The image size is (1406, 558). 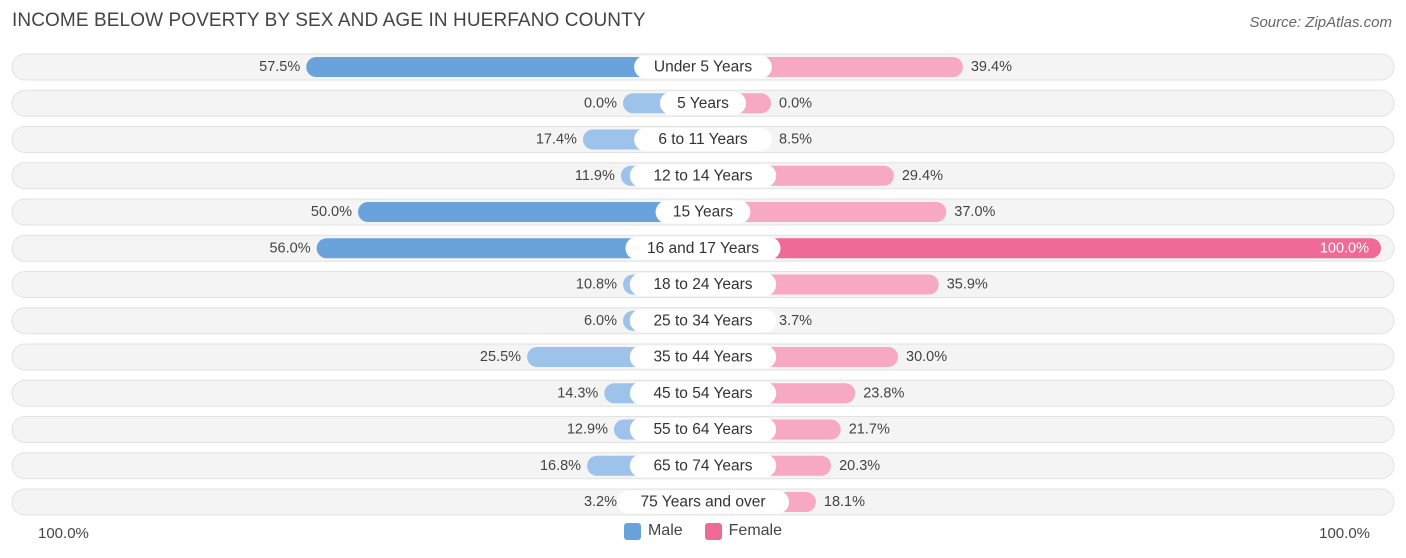 I want to click on male-value-label: 57.5%, so click(x=279, y=67).